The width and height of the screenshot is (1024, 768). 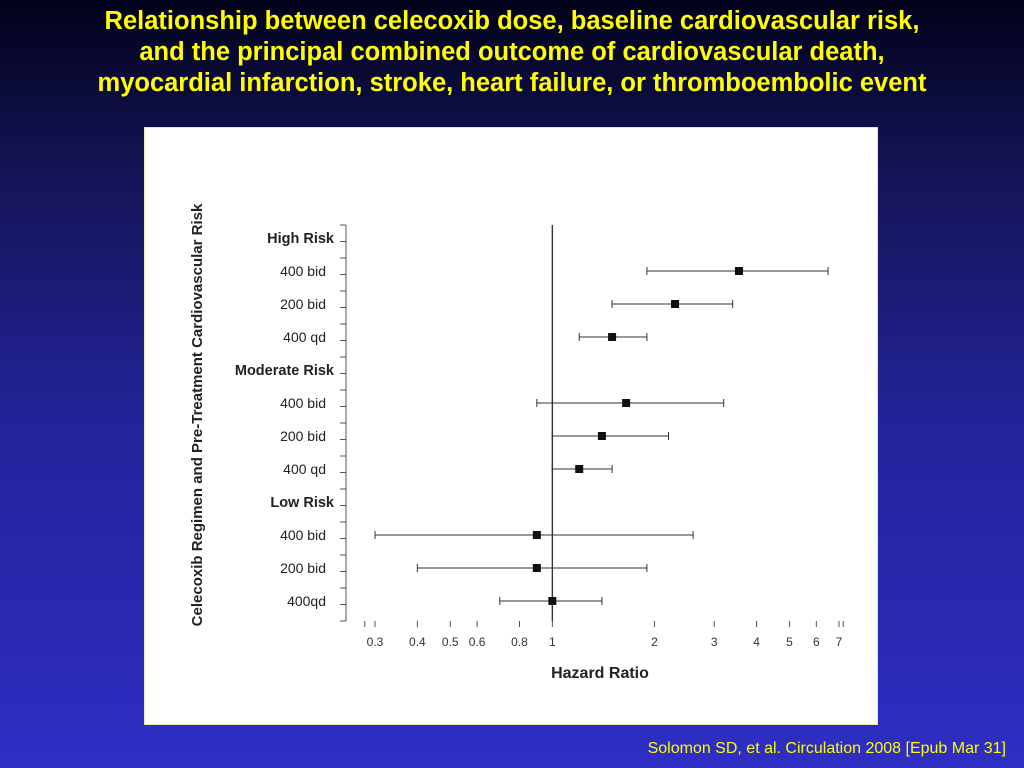 I want to click on x-tick-label: 2, so click(x=654, y=642).